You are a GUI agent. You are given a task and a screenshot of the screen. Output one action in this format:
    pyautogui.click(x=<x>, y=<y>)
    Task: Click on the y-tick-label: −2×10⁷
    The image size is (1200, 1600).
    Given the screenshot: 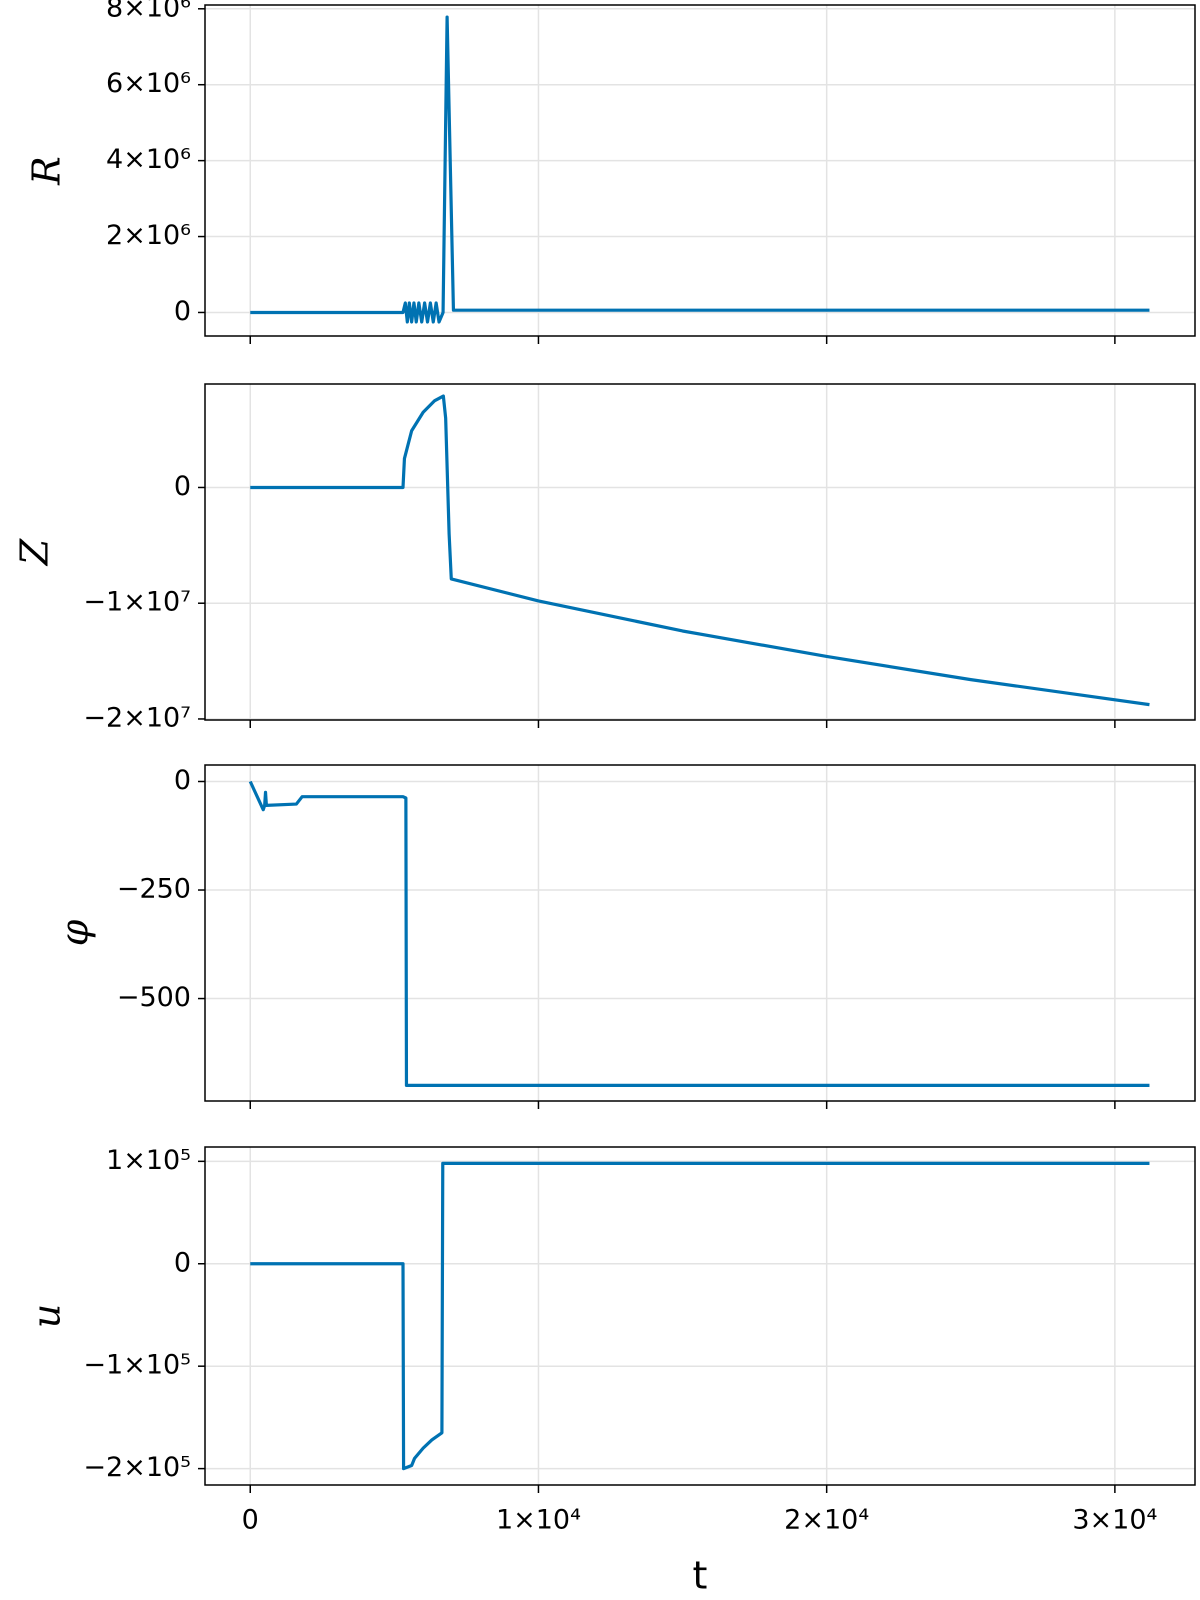 What is the action you would take?
    pyautogui.click(x=137, y=717)
    